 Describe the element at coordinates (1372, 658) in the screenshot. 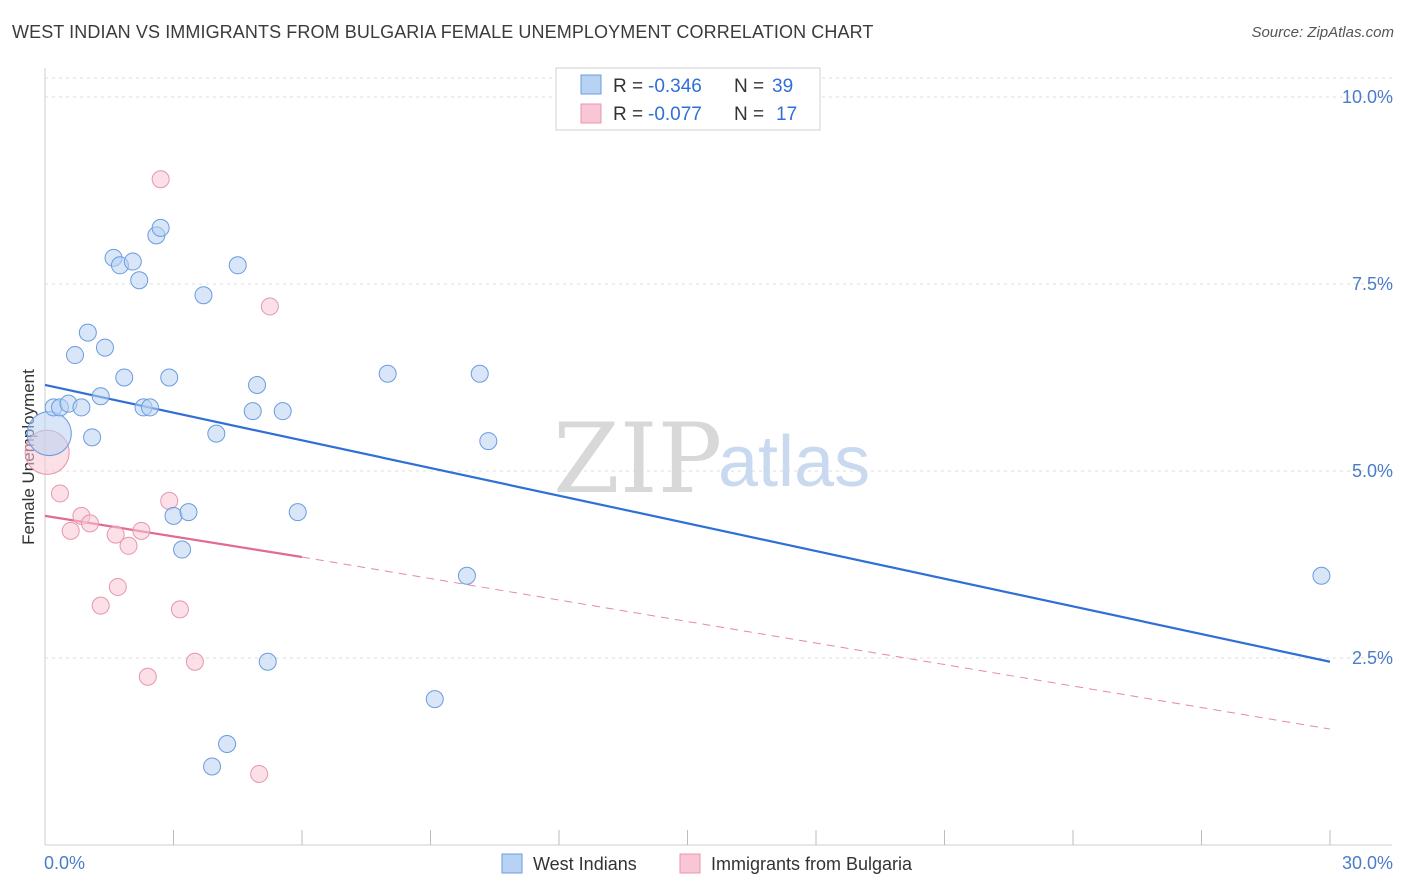

I see `y-tick-label: 2.5%` at that location.